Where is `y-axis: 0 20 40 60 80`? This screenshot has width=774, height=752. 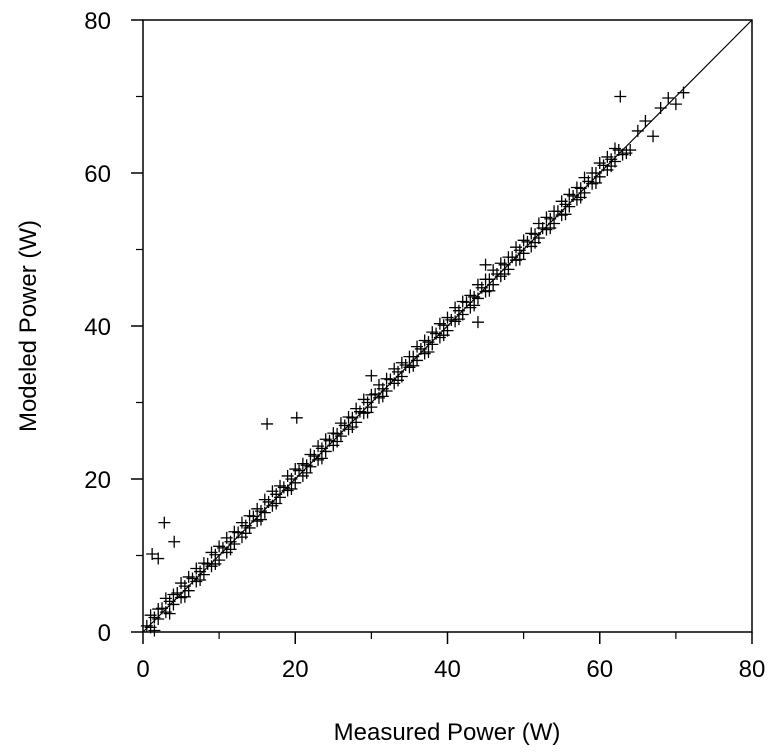
y-axis: 0 20 40 60 80 is located at coordinates (113, 327).